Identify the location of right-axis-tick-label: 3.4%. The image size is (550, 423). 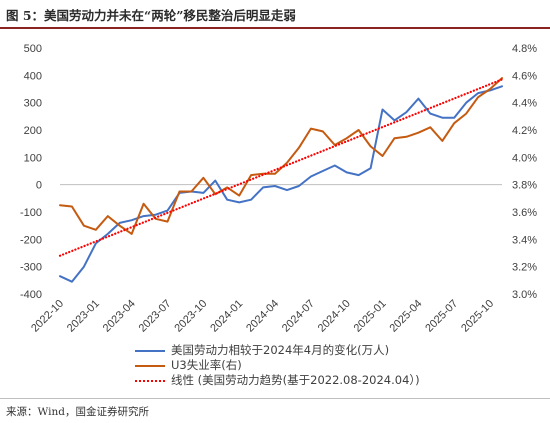
(524, 240).